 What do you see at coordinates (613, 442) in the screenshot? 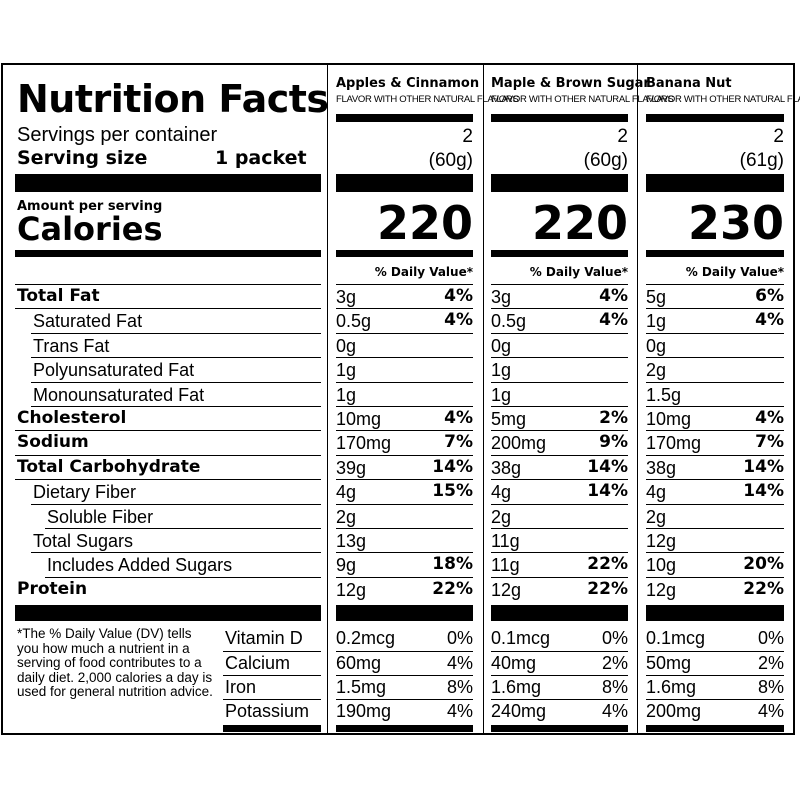
I see `nutrient-daily-value: 9%` at bounding box center [613, 442].